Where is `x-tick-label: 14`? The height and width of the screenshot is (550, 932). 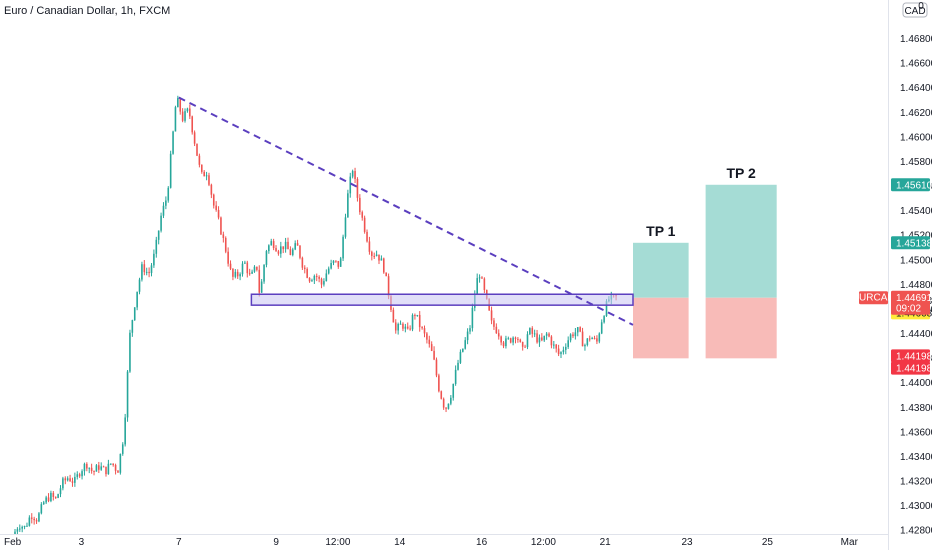 x-tick-label: 14 is located at coordinates (400, 542).